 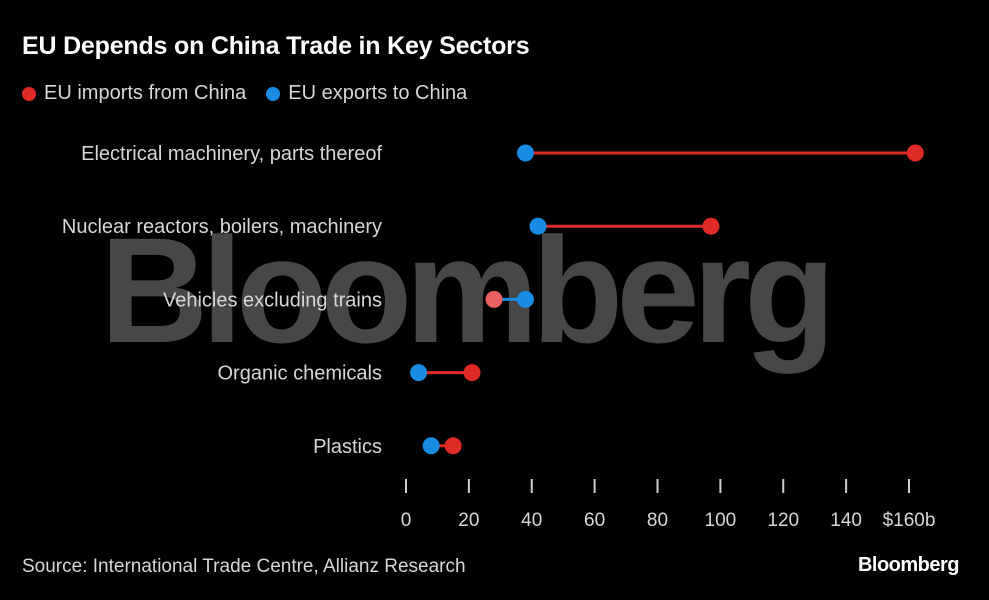 I want to click on legend-item-imports: EU imports from China, so click(x=134, y=93).